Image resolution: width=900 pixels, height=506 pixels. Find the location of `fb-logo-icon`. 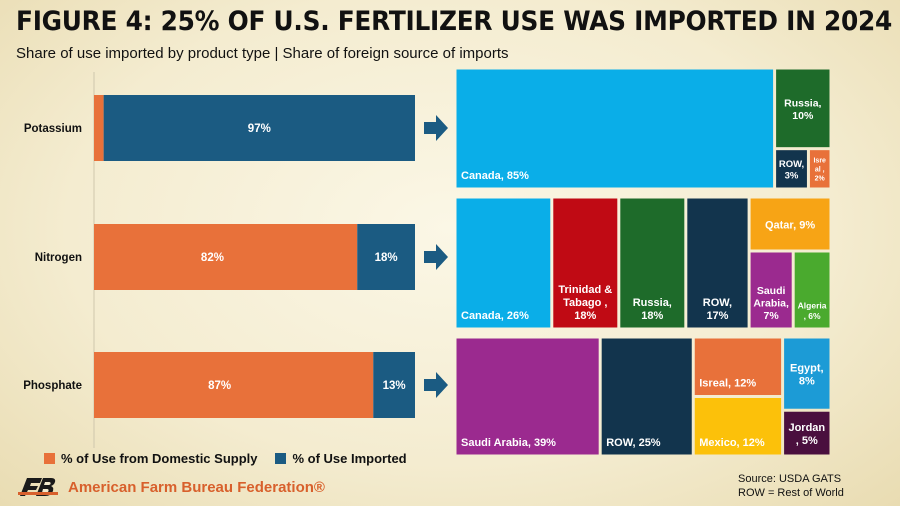

fb-logo-icon is located at coordinates (38, 487).